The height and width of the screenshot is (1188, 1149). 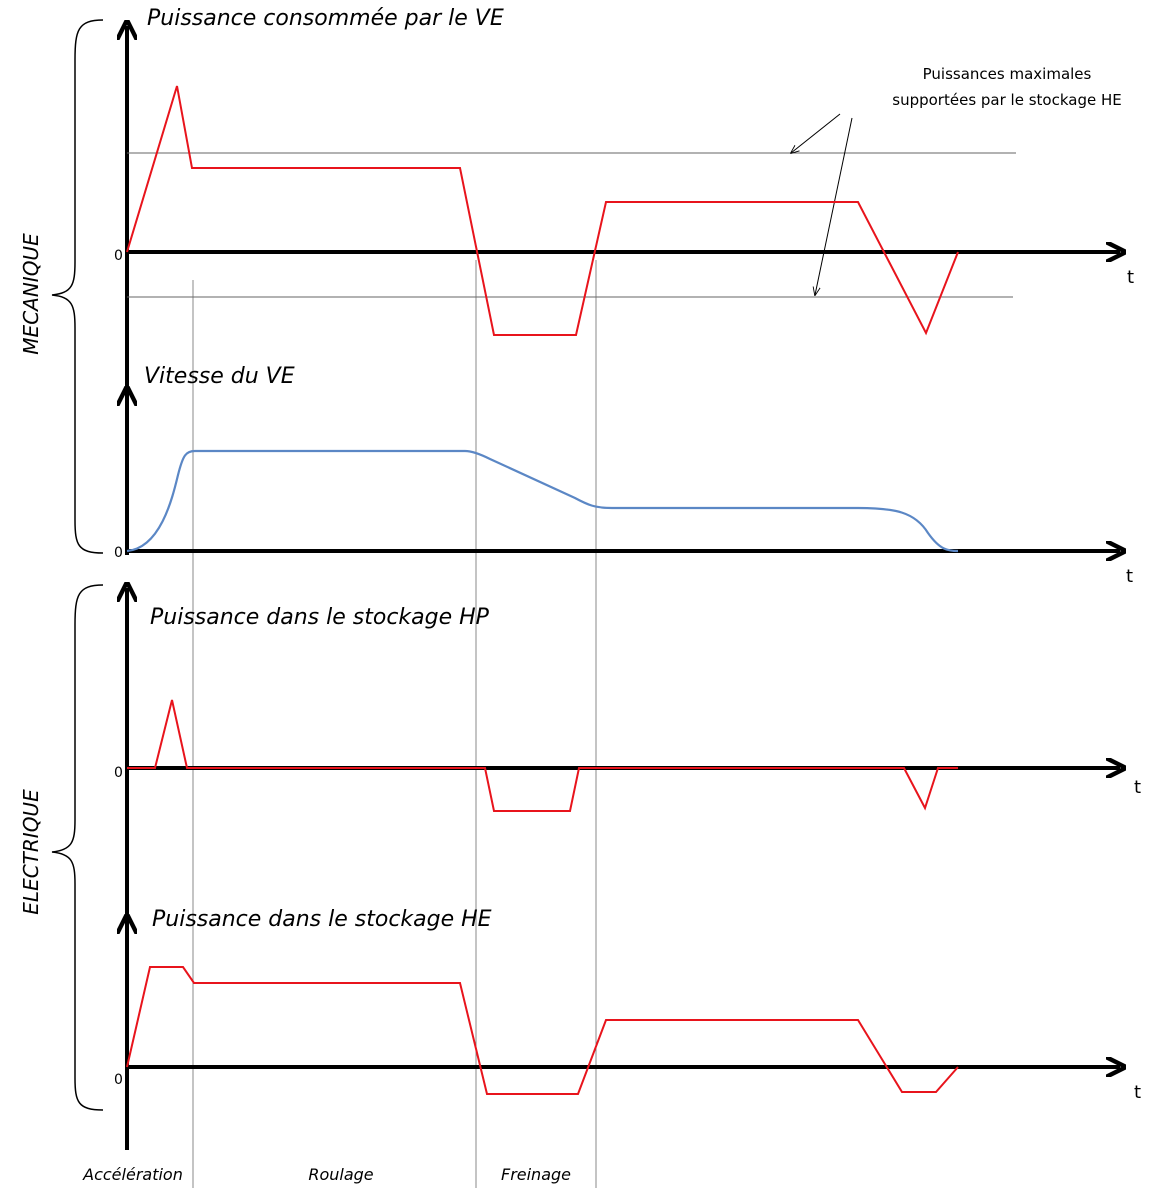 I want to click on he-power-title: Puissance dans le stockage HE, so click(x=322, y=919).